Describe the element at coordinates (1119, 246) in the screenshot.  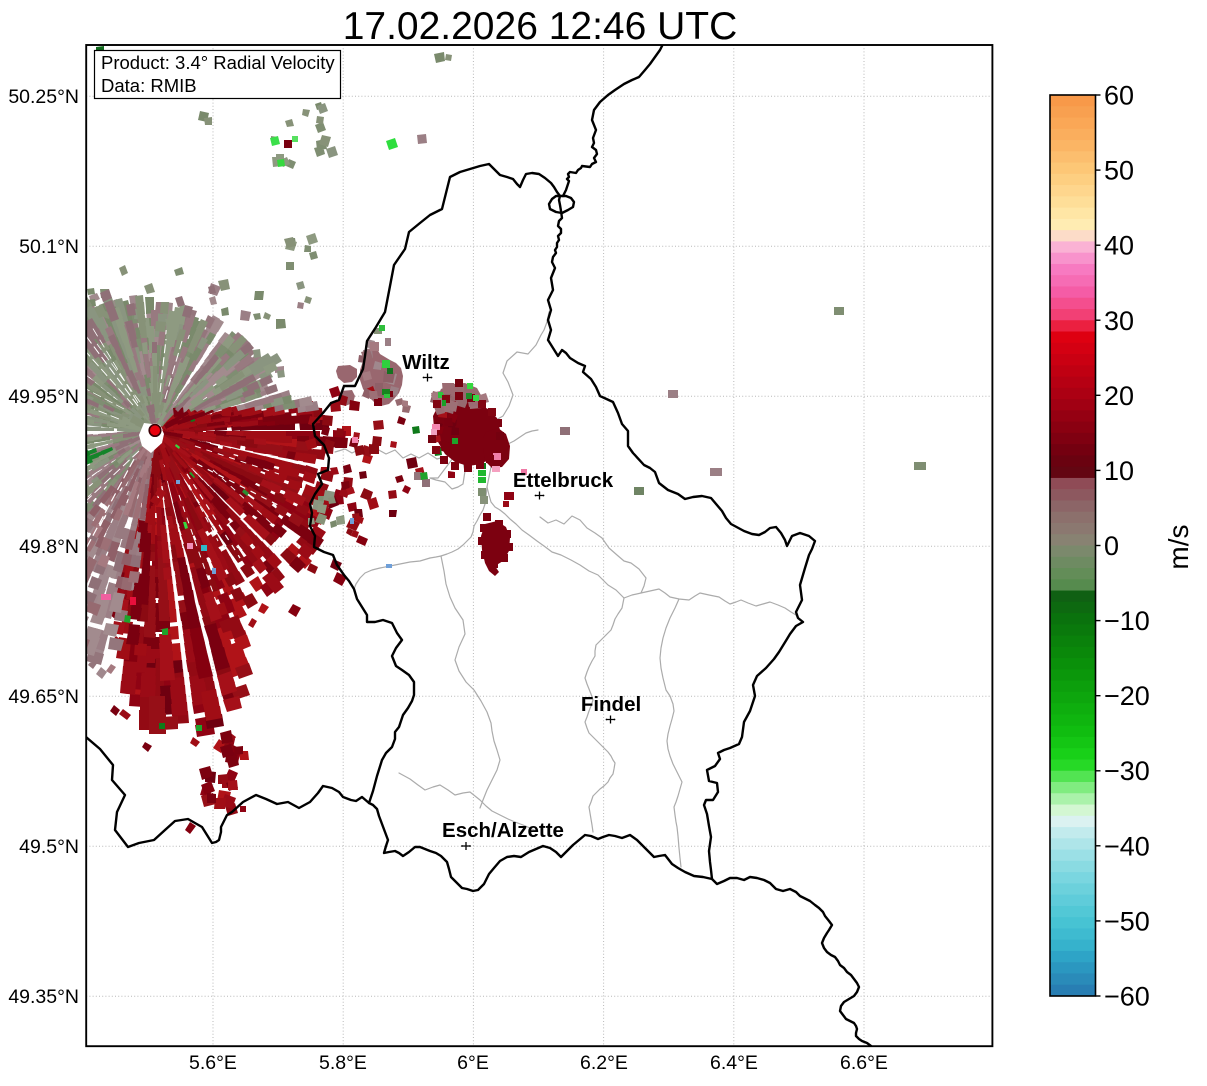
I see `svg-text: 40` at that location.